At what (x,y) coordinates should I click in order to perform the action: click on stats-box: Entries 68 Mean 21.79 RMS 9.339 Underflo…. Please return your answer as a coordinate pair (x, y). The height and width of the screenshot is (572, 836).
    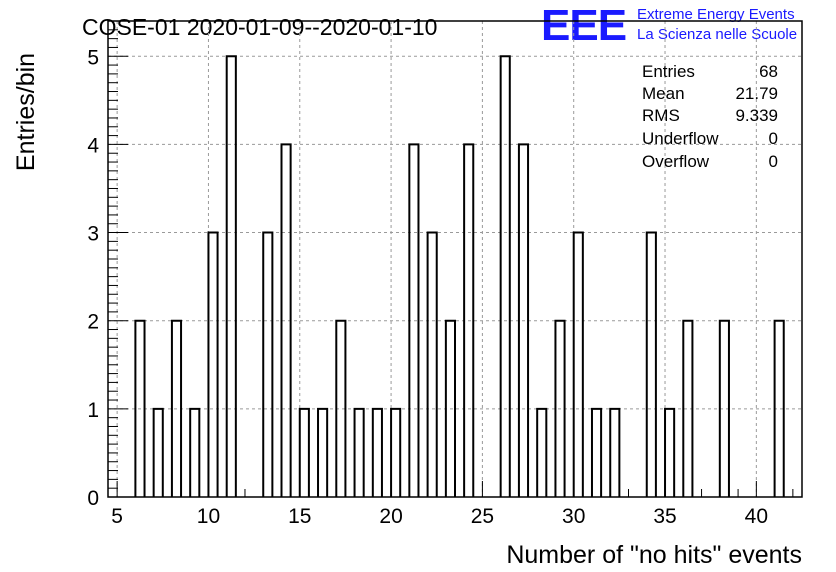
    Looking at the image, I should click on (710, 116).